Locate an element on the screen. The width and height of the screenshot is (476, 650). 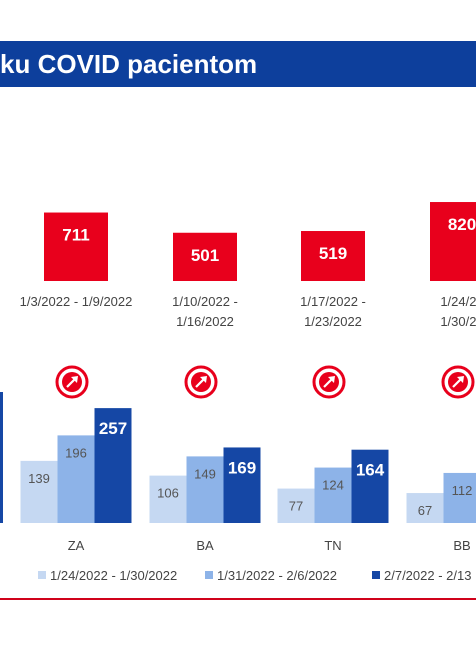
cropped-bar is located at coordinates (1, 457).